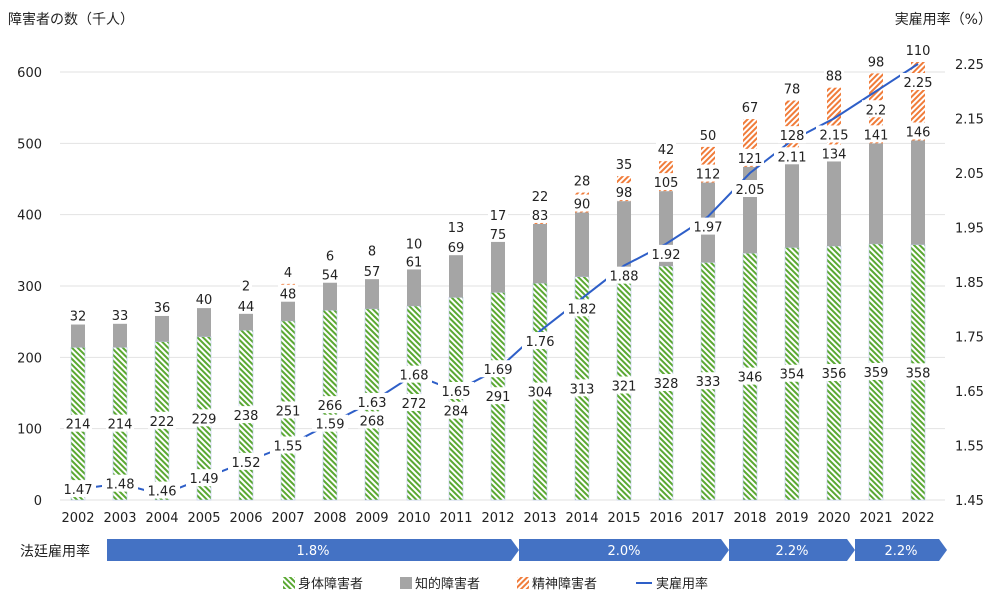  What do you see at coordinates (497, 518) in the screenshot?
I see `x-tick-label: 2012` at bounding box center [497, 518].